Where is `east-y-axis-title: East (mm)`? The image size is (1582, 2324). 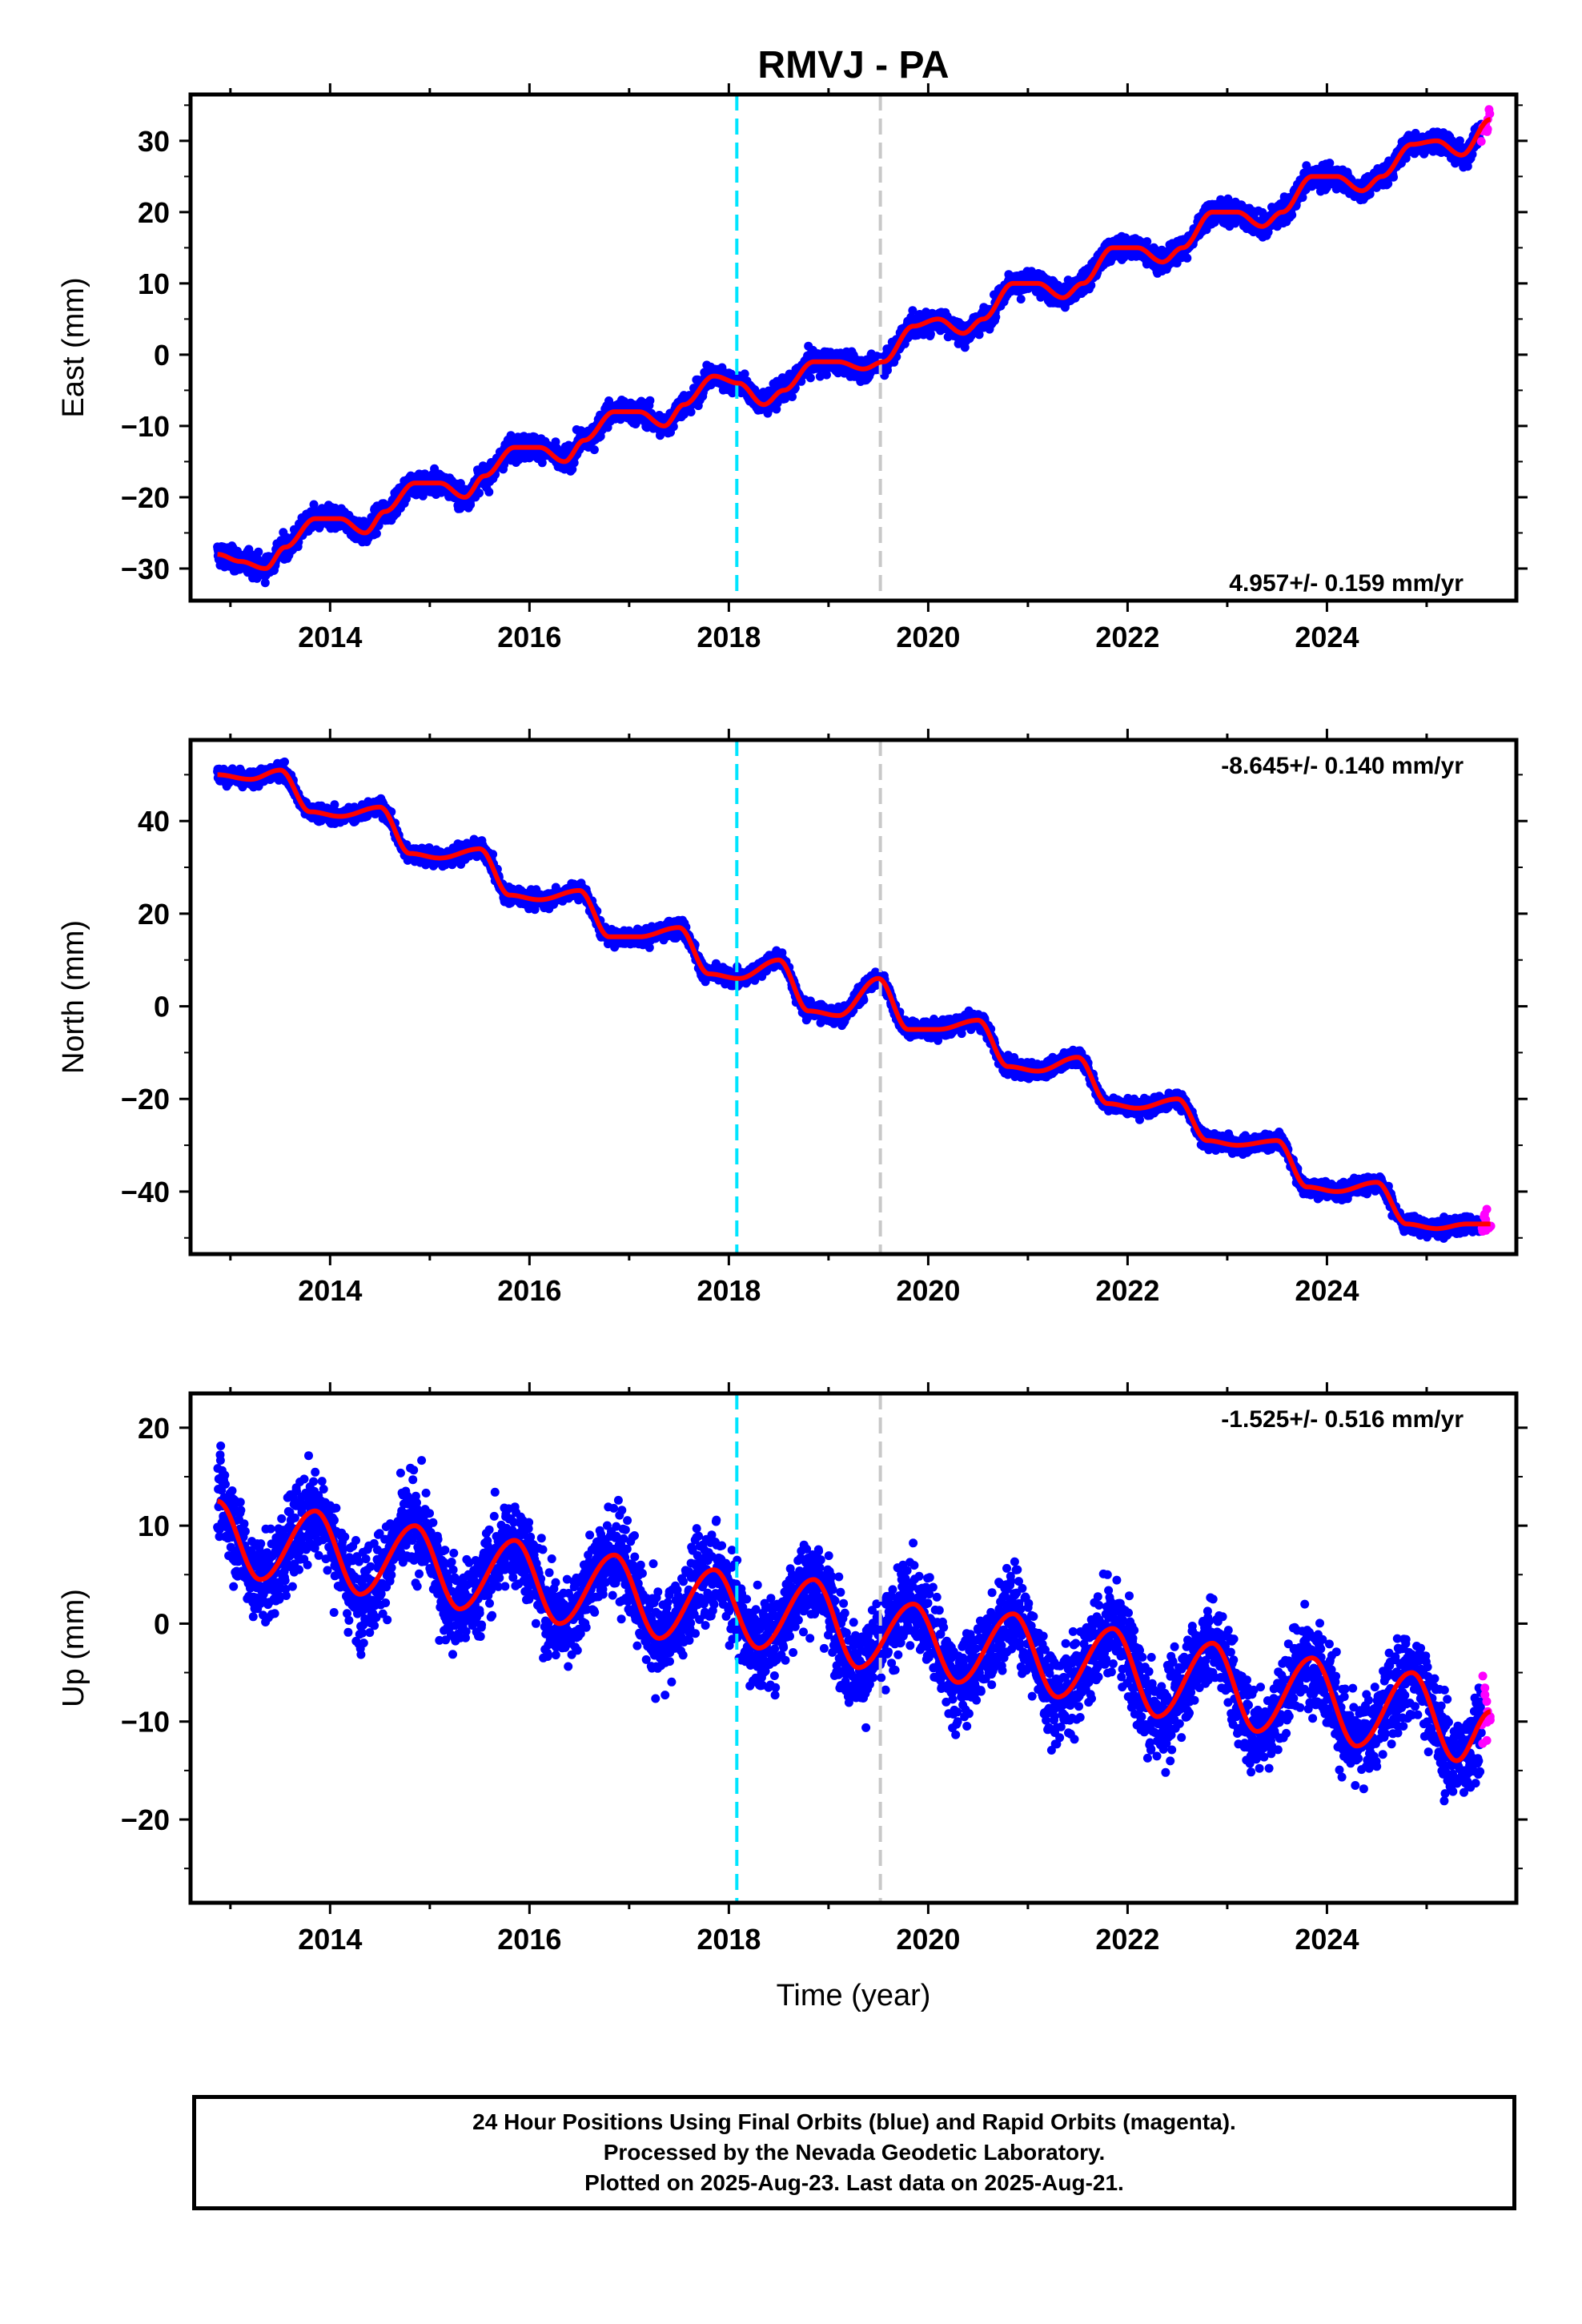 east-y-axis-title: East (mm) is located at coordinates (74, 347).